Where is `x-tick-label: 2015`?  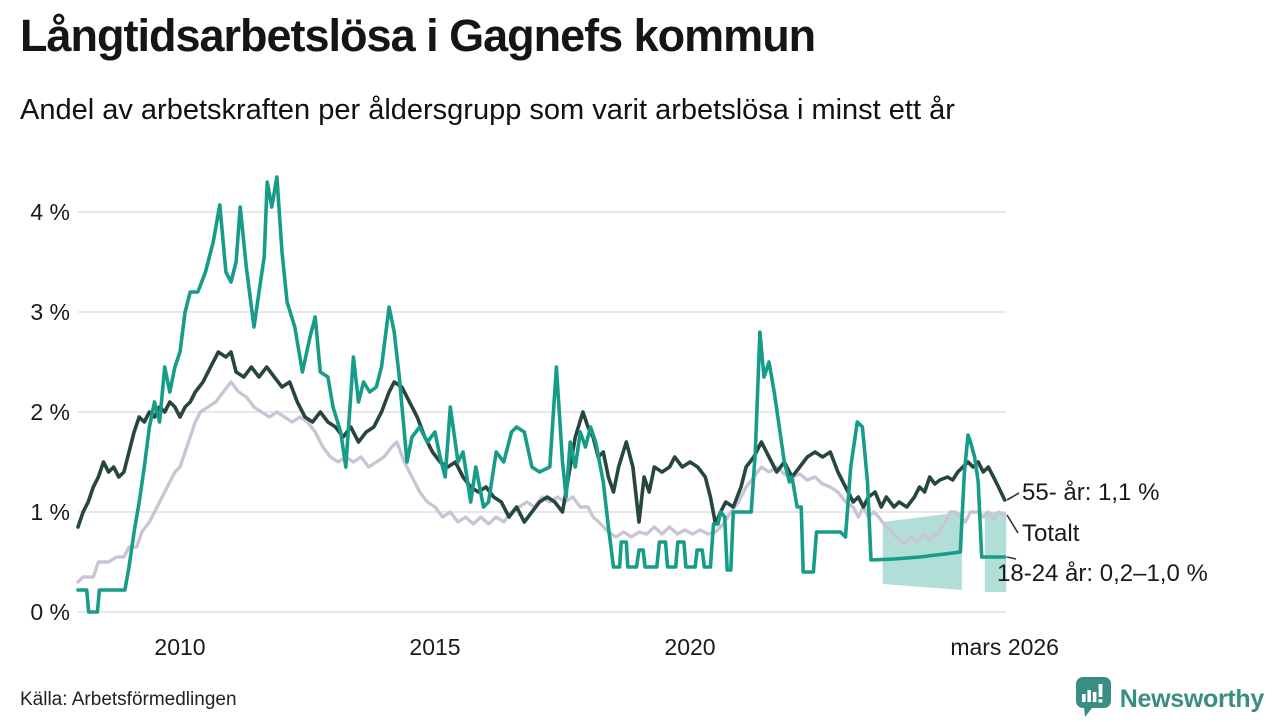 x-tick-label: 2015 is located at coordinates (435, 647).